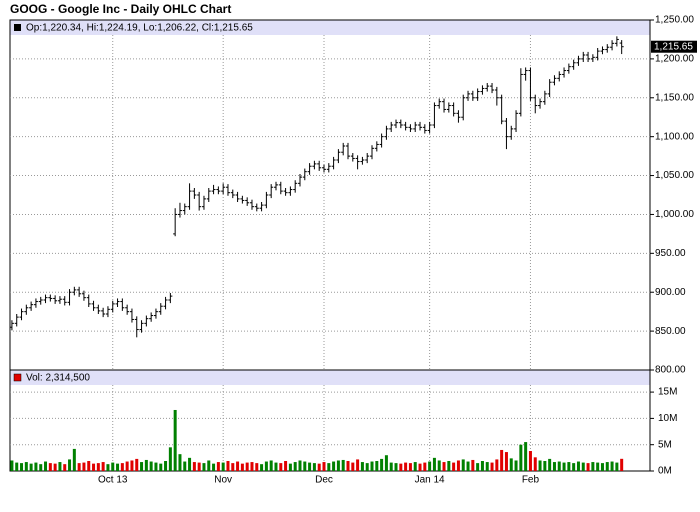 The image size is (700, 512). I want to click on y-tick-label: 1,000.00, so click(674, 214).